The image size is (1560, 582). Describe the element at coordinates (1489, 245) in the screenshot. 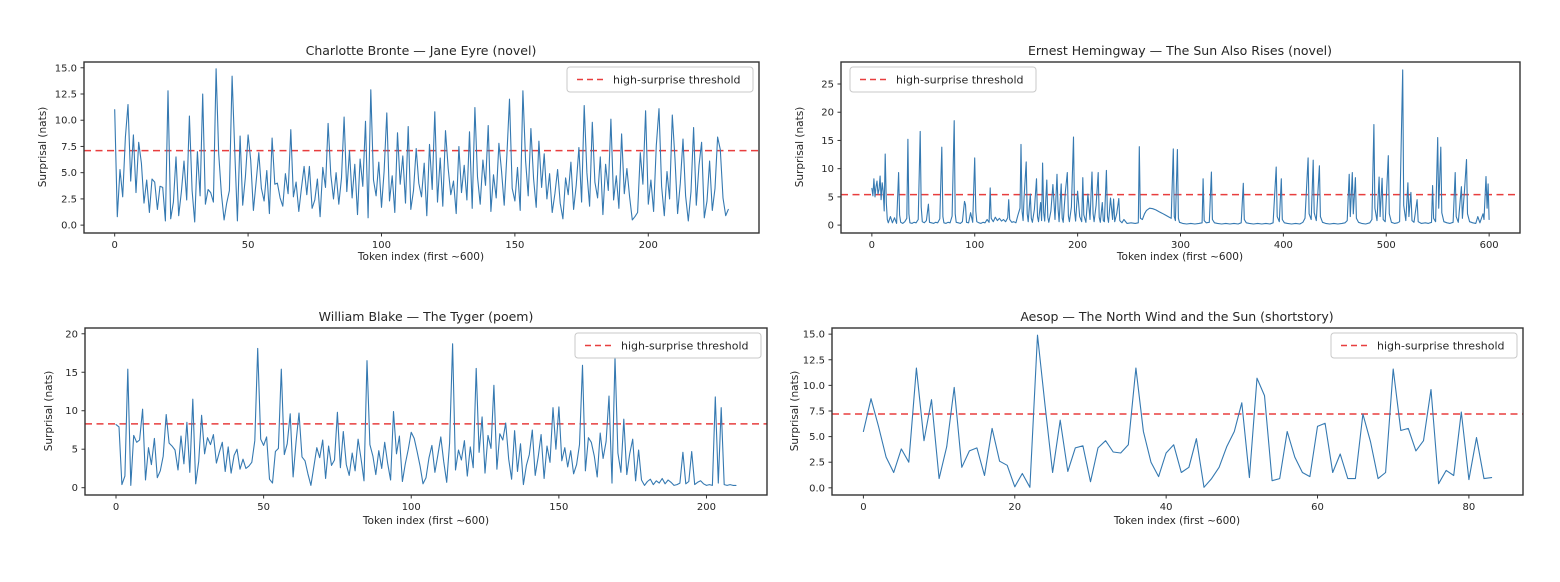

I see `x-tick-label: 600` at that location.